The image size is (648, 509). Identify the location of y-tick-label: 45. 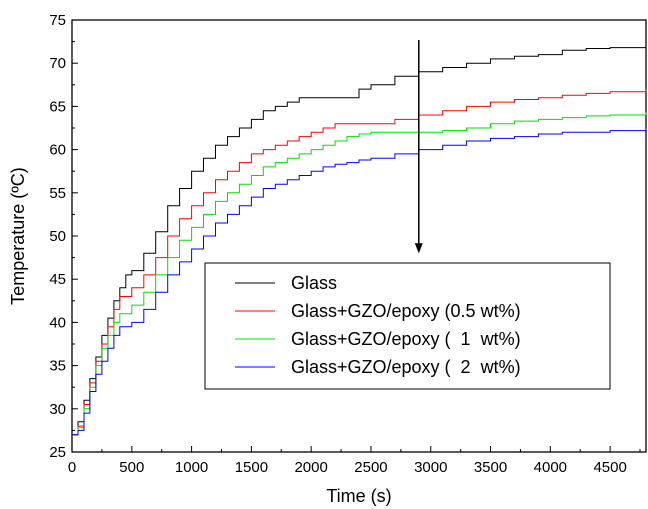
(57, 279).